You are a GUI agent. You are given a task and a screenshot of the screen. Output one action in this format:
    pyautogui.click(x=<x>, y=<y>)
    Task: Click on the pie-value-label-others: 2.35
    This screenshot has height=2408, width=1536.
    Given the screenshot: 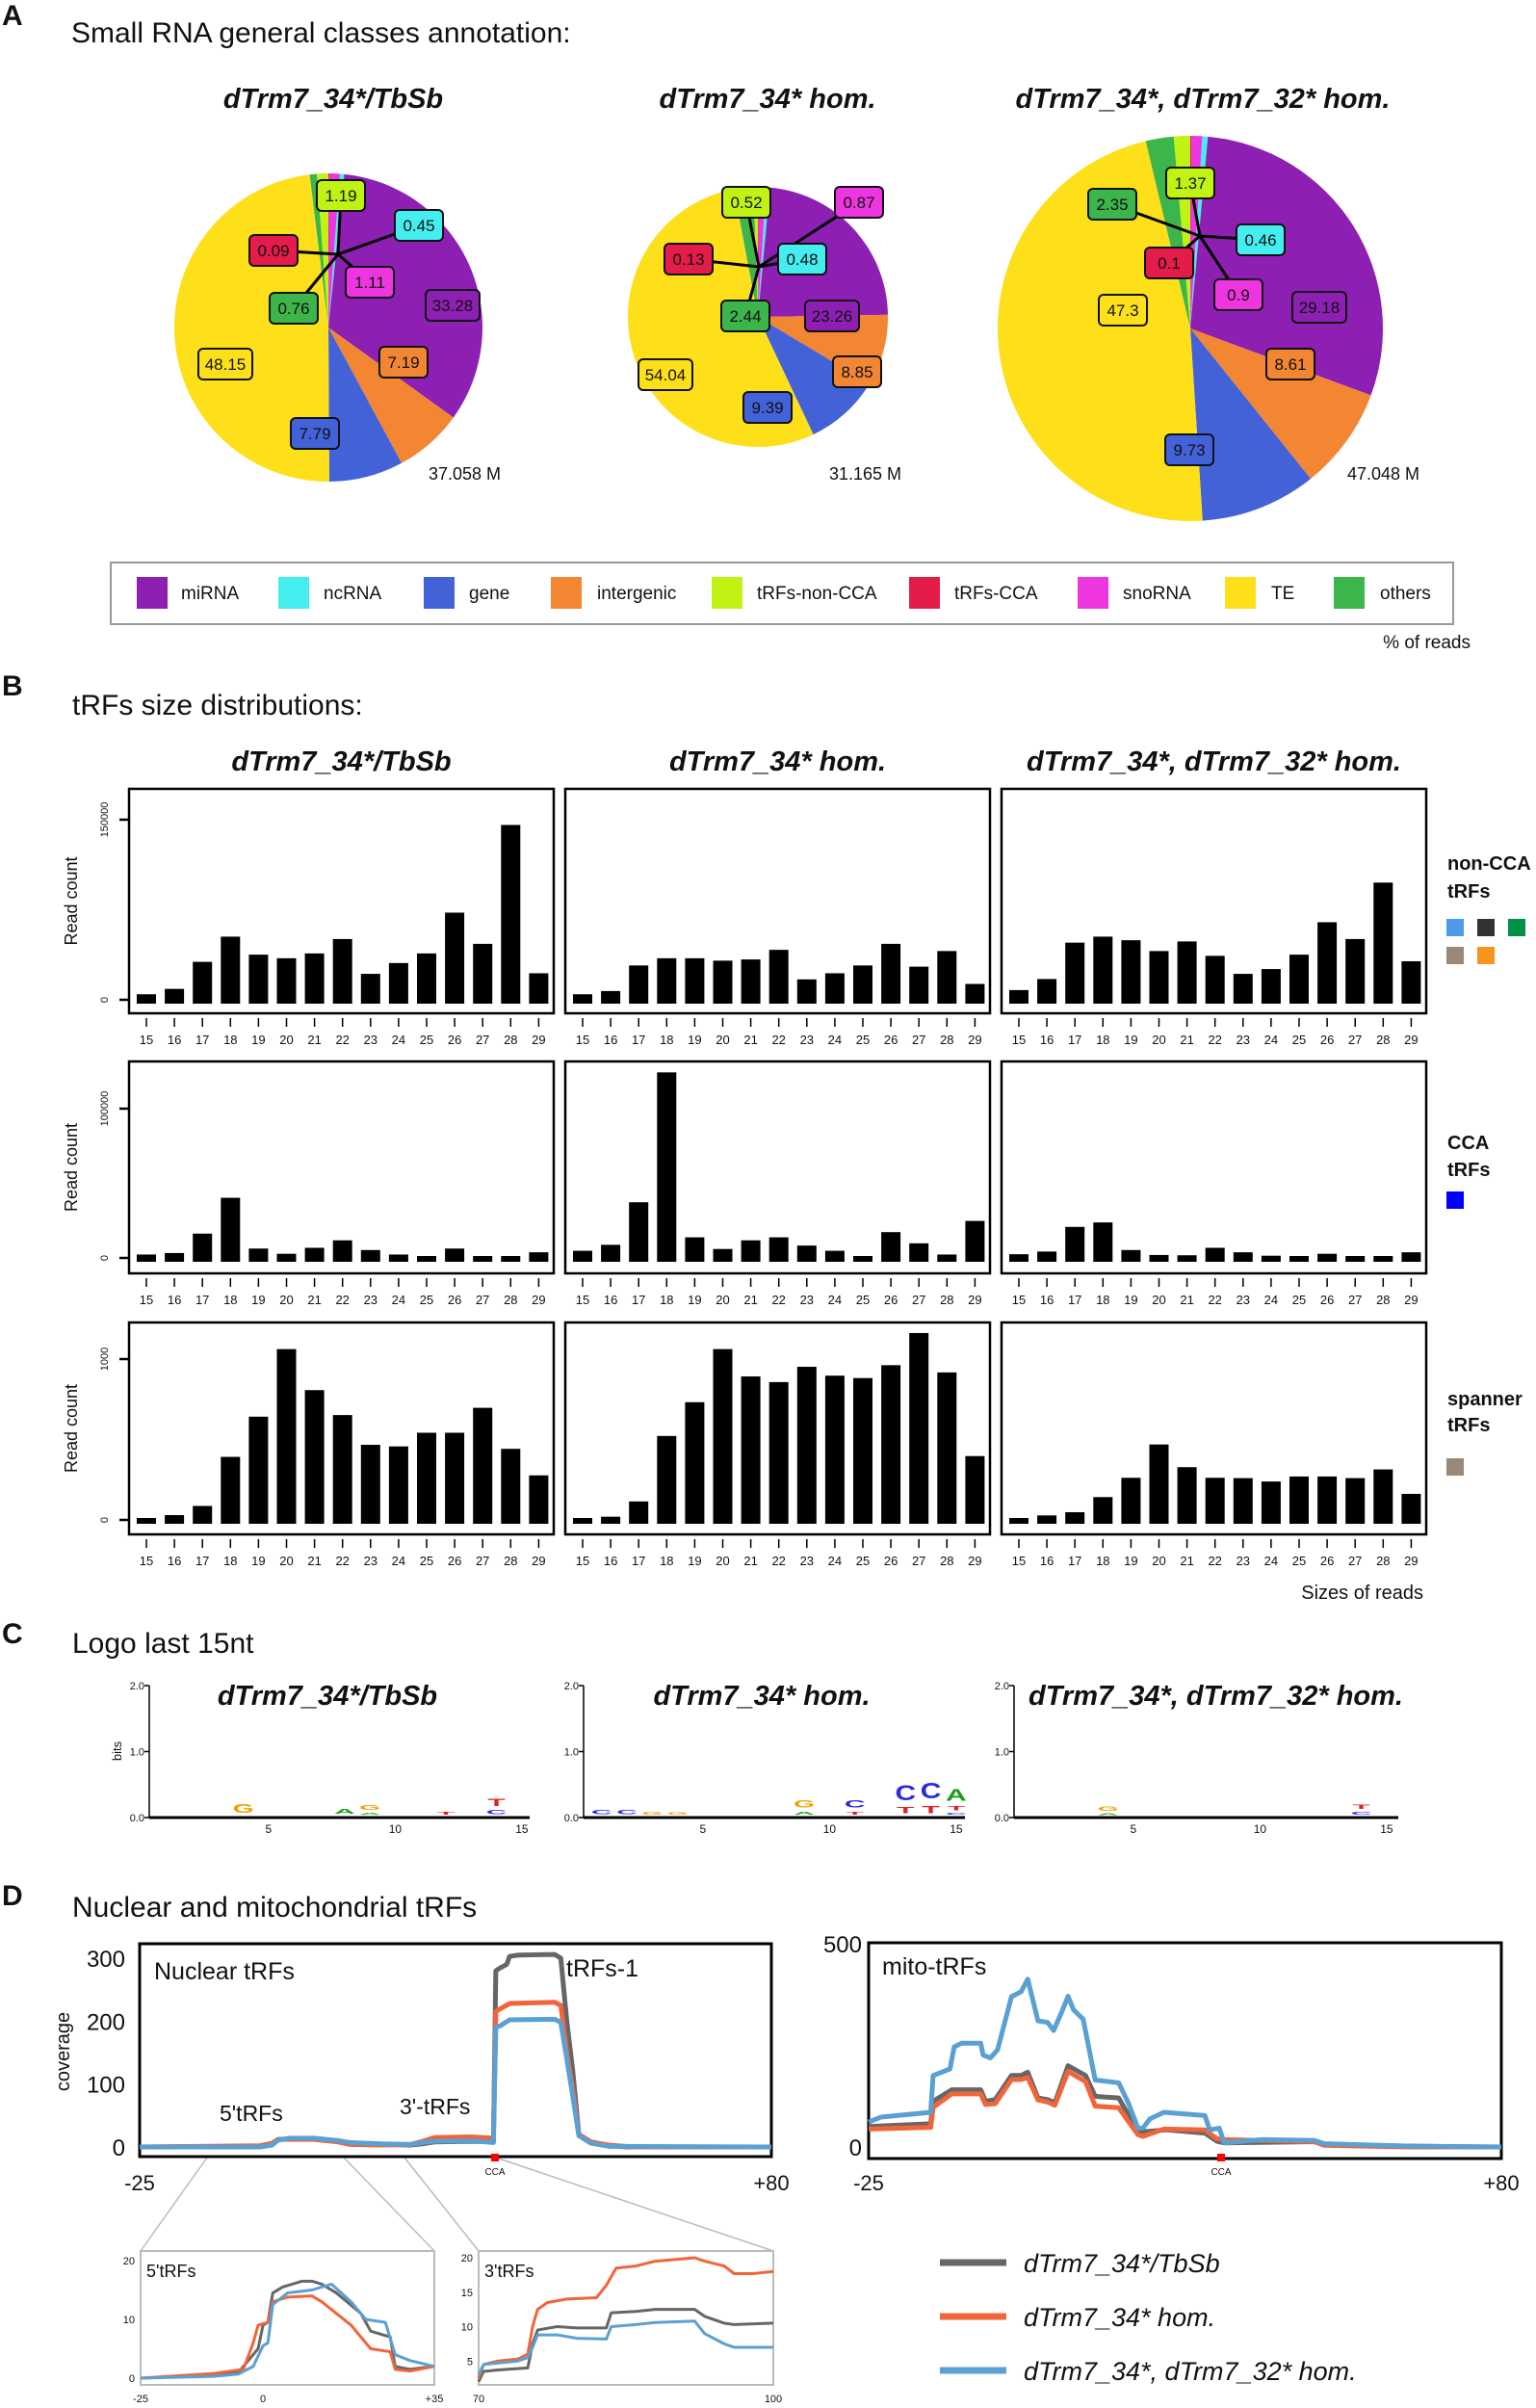 What is the action you would take?
    pyautogui.click(x=1112, y=205)
    